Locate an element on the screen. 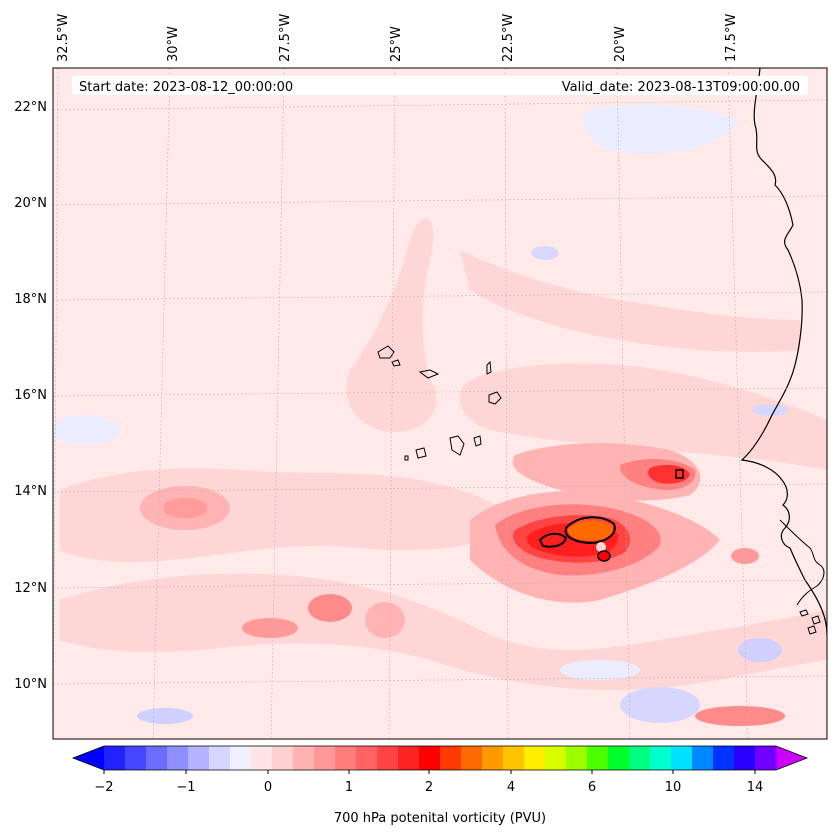 The image size is (837, 836). parallel-12n is located at coordinates (440, 584).